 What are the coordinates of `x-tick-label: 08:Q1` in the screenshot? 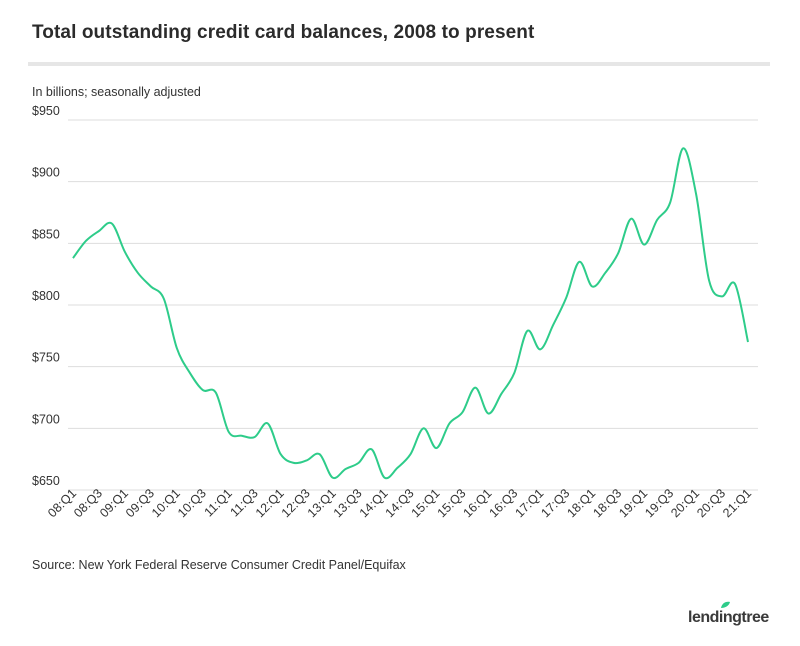 It's located at (62, 503).